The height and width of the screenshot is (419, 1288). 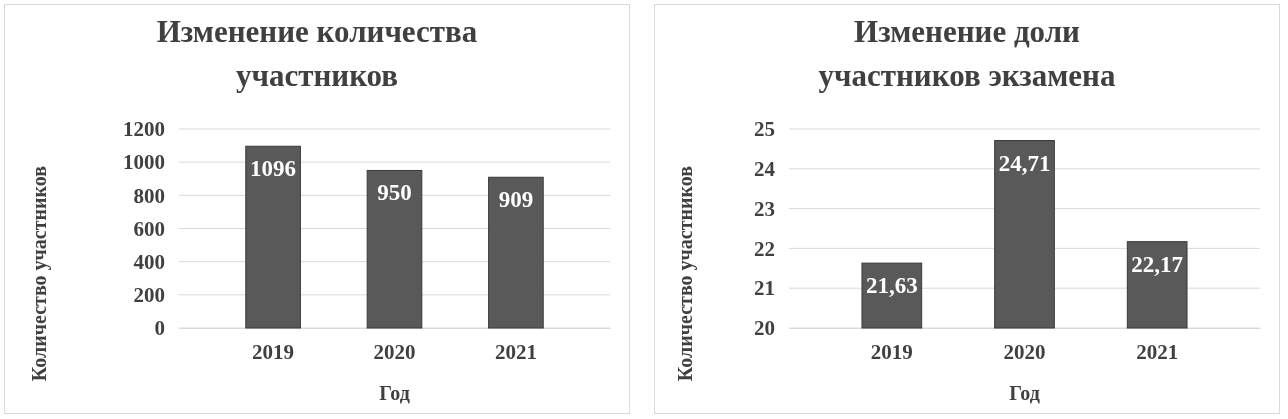 I want to click on y-tick-label: 23, so click(x=764, y=208).